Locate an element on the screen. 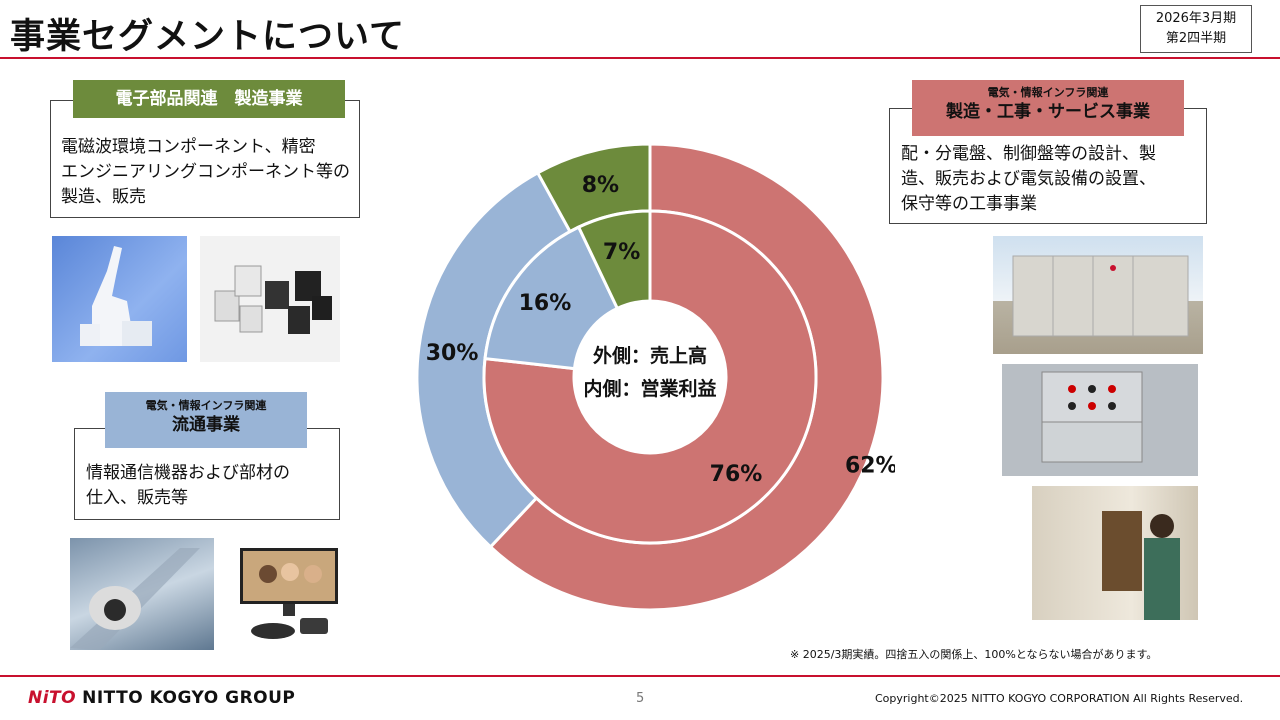  electronics-segment-description: 電磁波環境コンポーネント、精密 エンジニアリングコンポーネント等の 製造、販売 is located at coordinates (210, 172).